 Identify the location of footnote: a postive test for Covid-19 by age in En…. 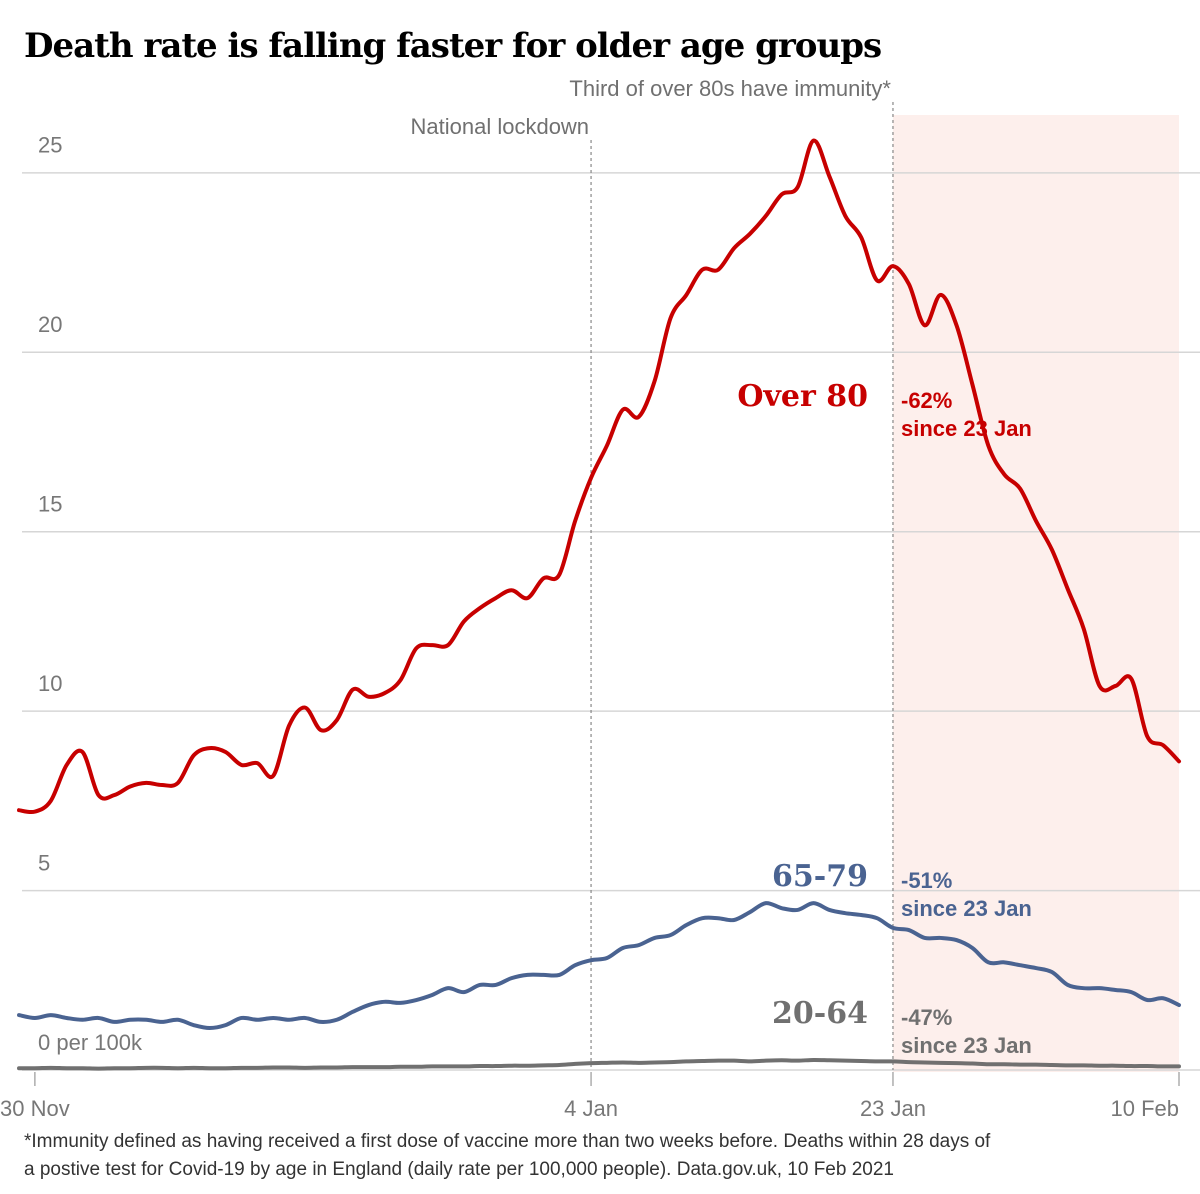
(459, 1169).